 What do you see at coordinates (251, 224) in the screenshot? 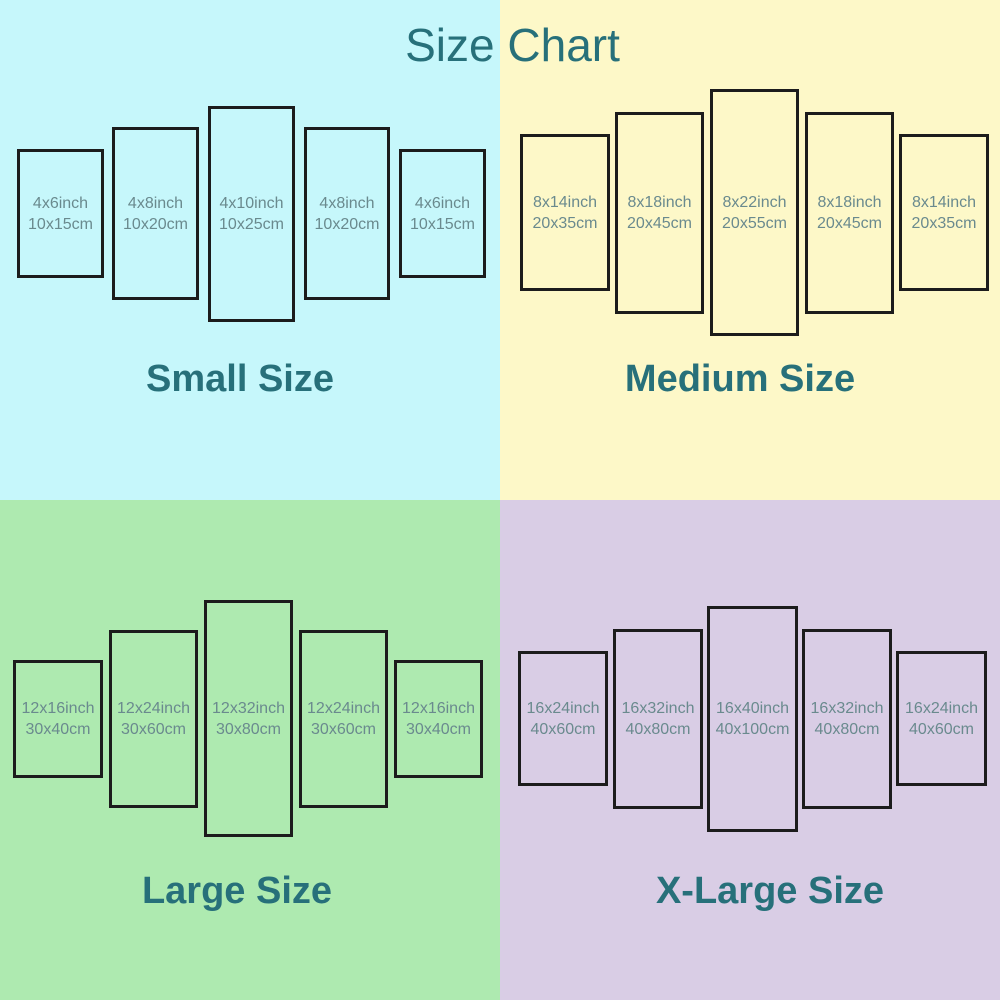
I see `panel-cm-size: 10x25cm` at bounding box center [251, 224].